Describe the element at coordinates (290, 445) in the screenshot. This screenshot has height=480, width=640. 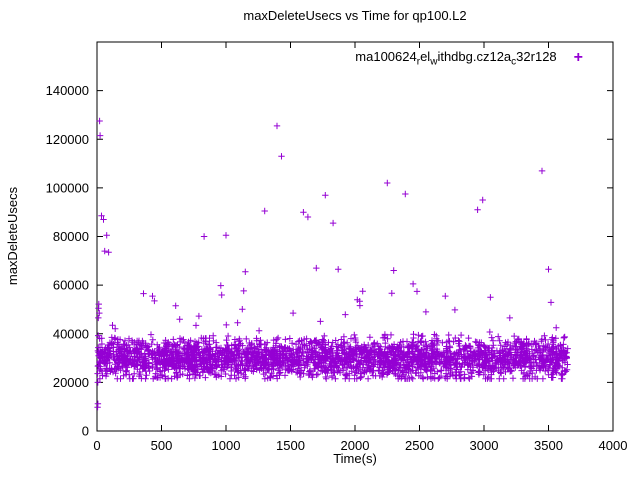
I see `x-tick-label: 1500` at that location.